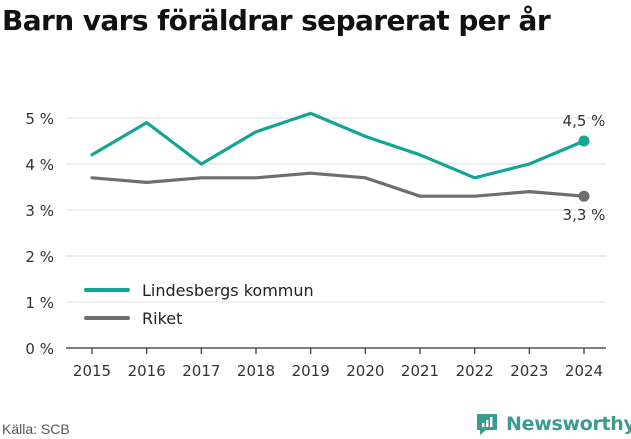 Image resolution: width=631 pixels, height=439 pixels. Describe the element at coordinates (39, 211) in the screenshot. I see `y-tick-label: 3 %` at that location.